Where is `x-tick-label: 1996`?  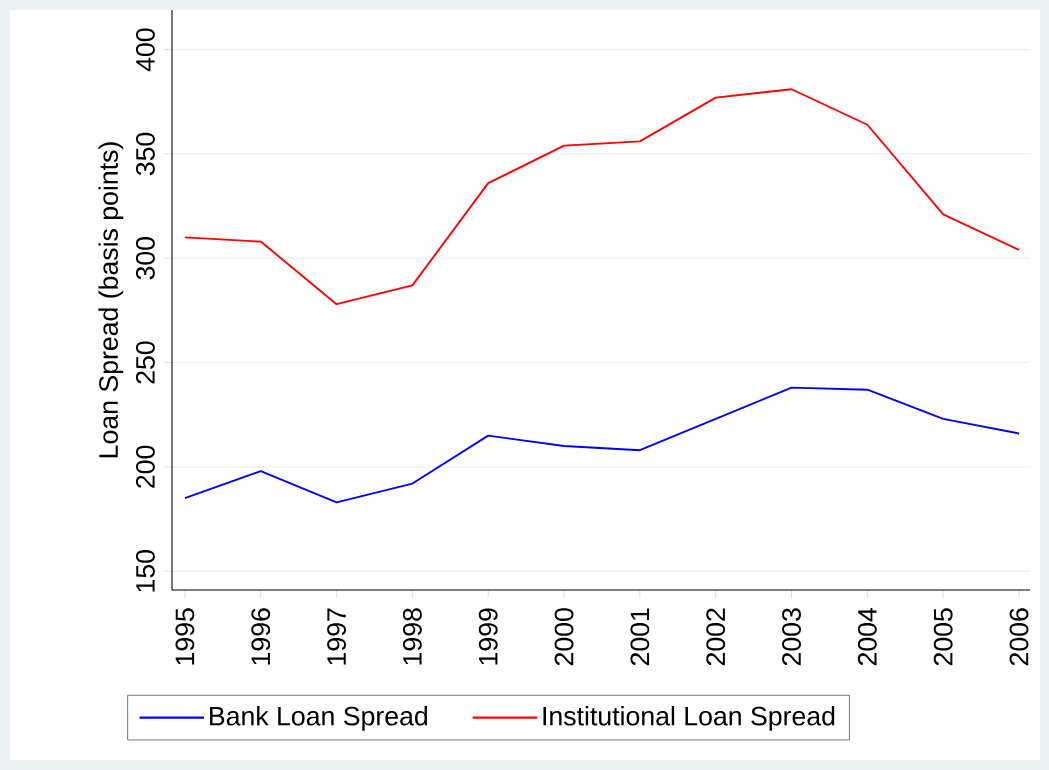
x-tick-label: 1996 is located at coordinates (261, 636).